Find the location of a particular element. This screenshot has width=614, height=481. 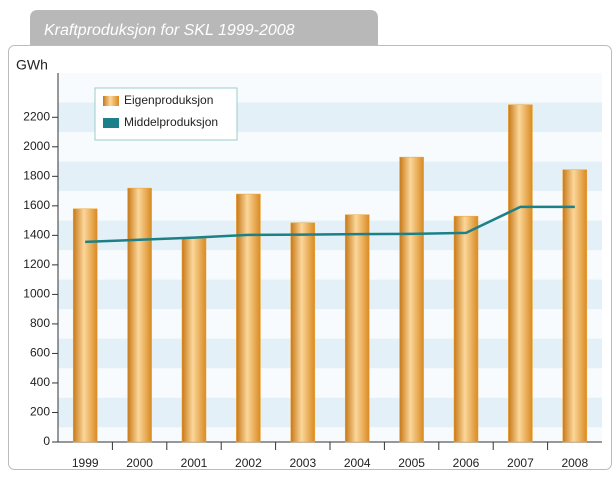

y-tick-label: 400 is located at coordinates (40, 382).